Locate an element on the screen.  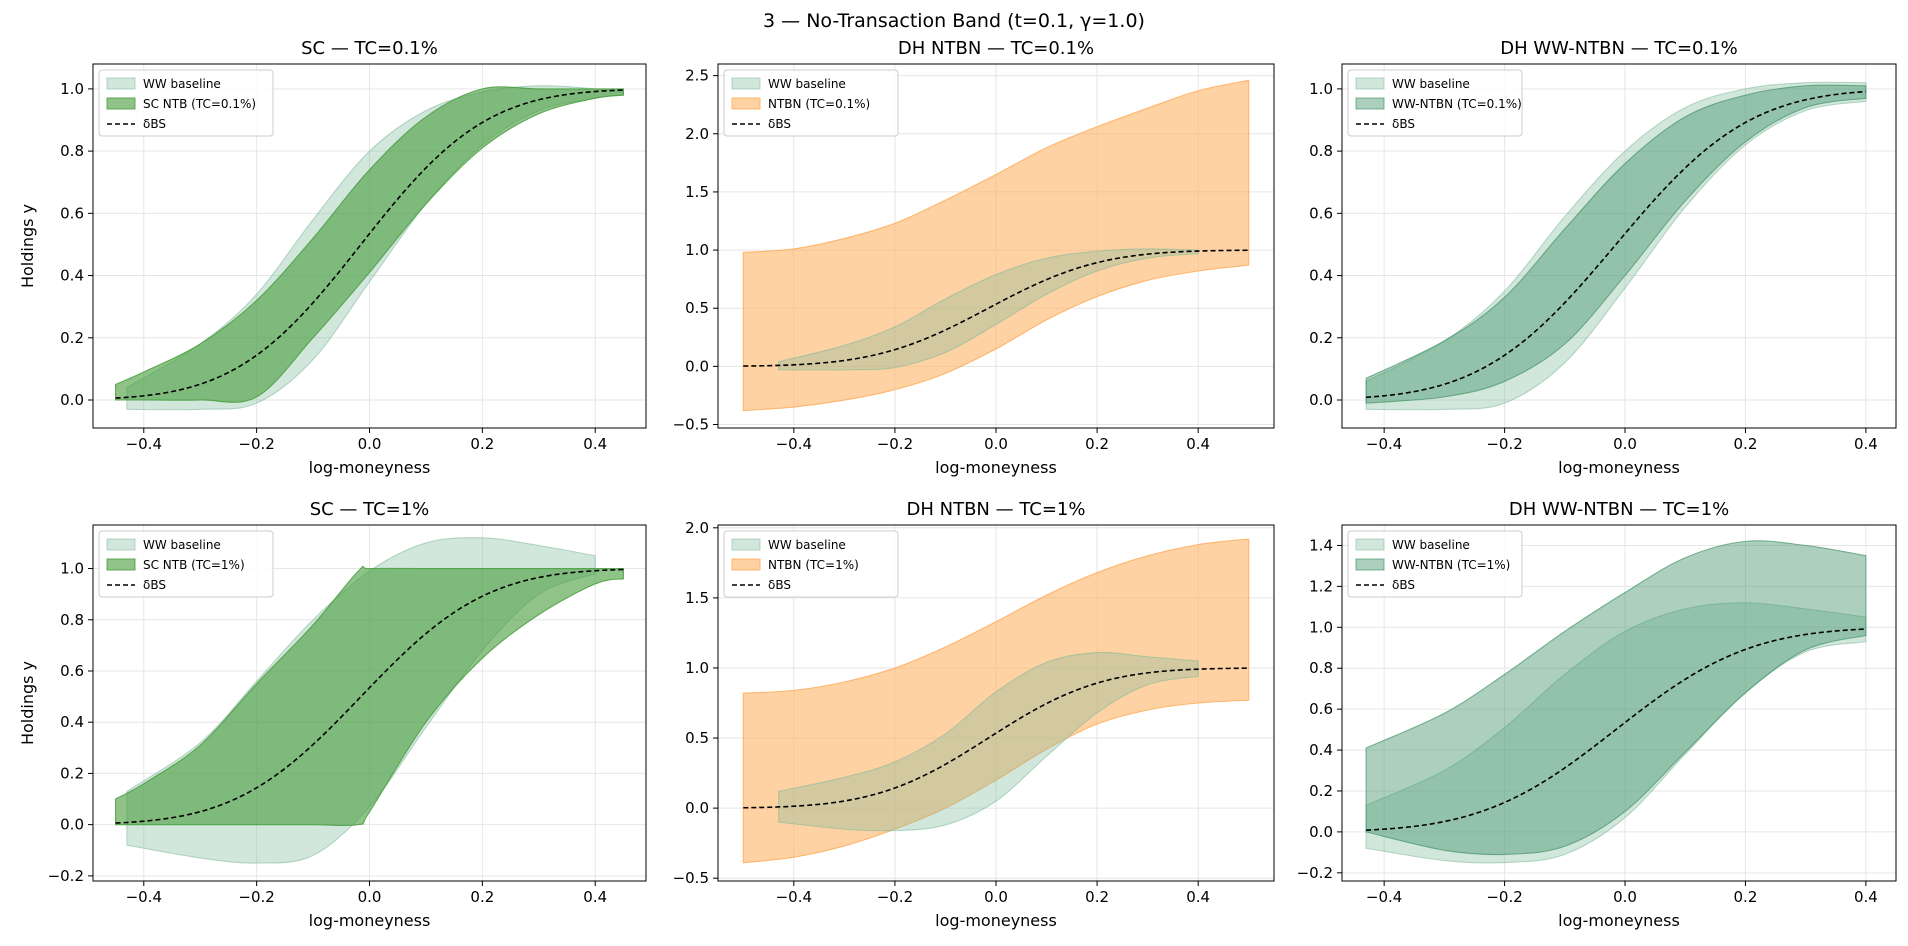
y-tick-label: −0.2 is located at coordinates (66, 876).